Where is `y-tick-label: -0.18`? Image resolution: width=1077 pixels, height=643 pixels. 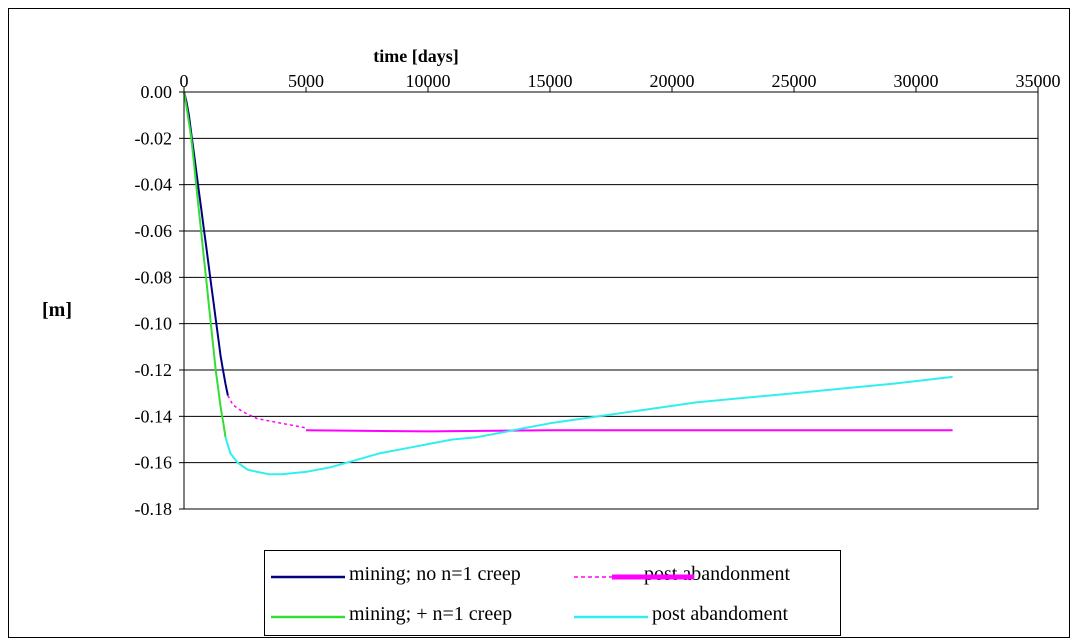
y-tick-label: -0.18 is located at coordinates (154, 509).